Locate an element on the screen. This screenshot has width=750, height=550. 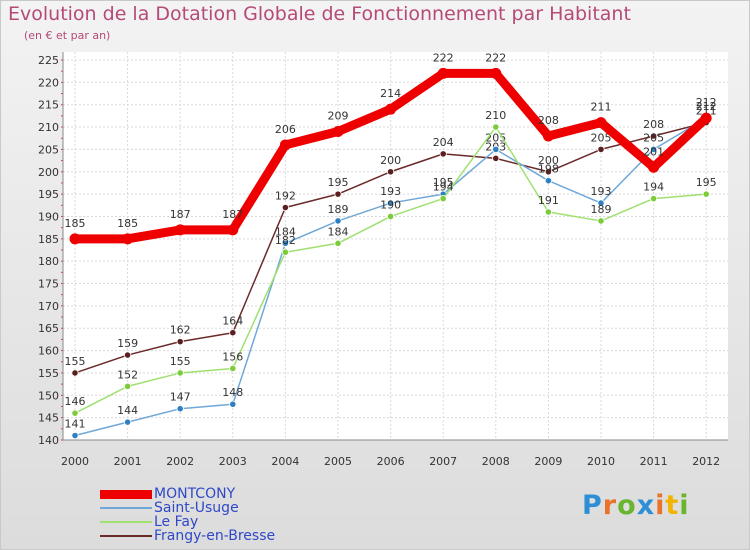
y-tick-label: 205 is located at coordinates (48, 149).